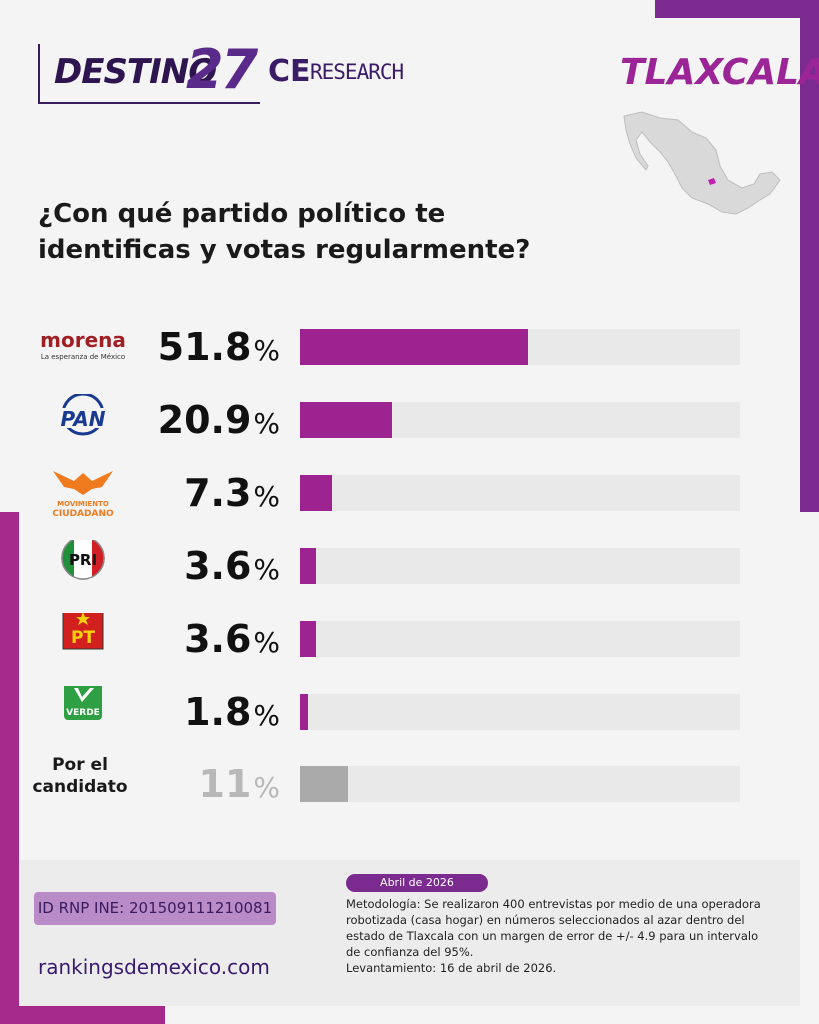 The height and width of the screenshot is (1024, 819). Describe the element at coordinates (80, 776) in the screenshot. I see `candidato-label: Por el candidato` at that location.